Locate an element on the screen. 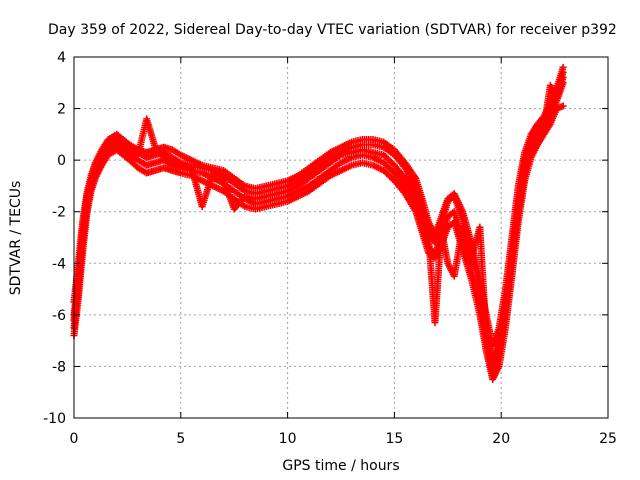  x-tick-label: 0 is located at coordinates (74, 439).